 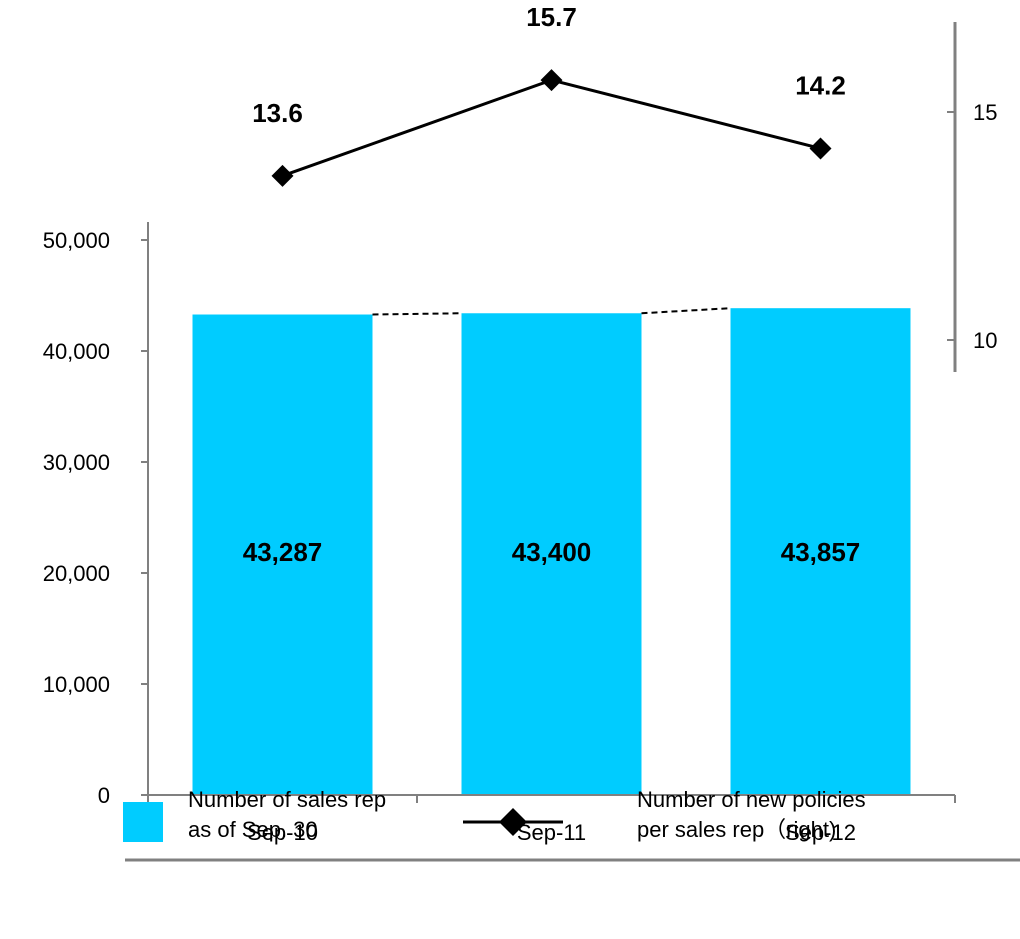 I want to click on bar-data-label: 43,857, so click(x=821, y=552).